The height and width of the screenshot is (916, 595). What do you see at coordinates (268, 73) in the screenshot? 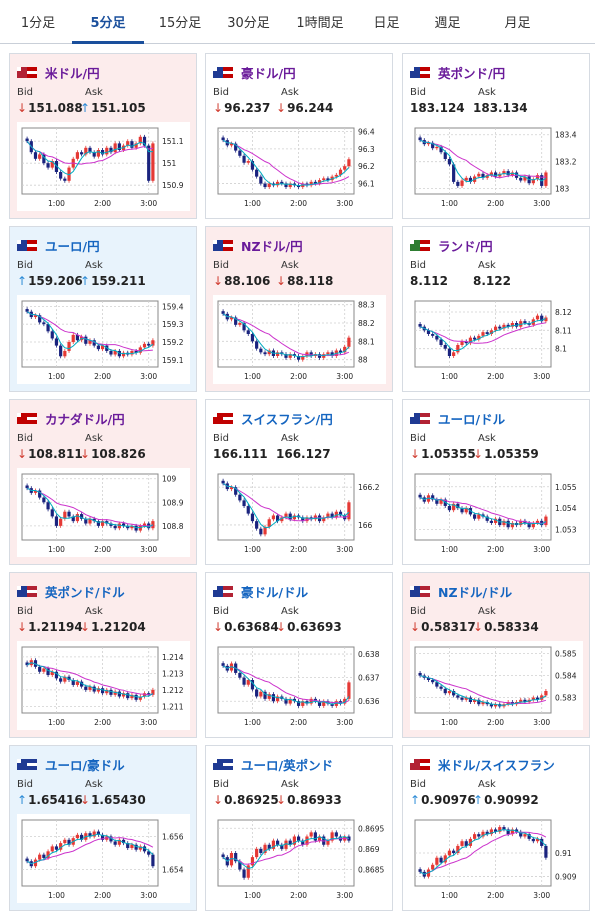
I see `pair-name-link: 豪ドル/円` at bounding box center [268, 73].